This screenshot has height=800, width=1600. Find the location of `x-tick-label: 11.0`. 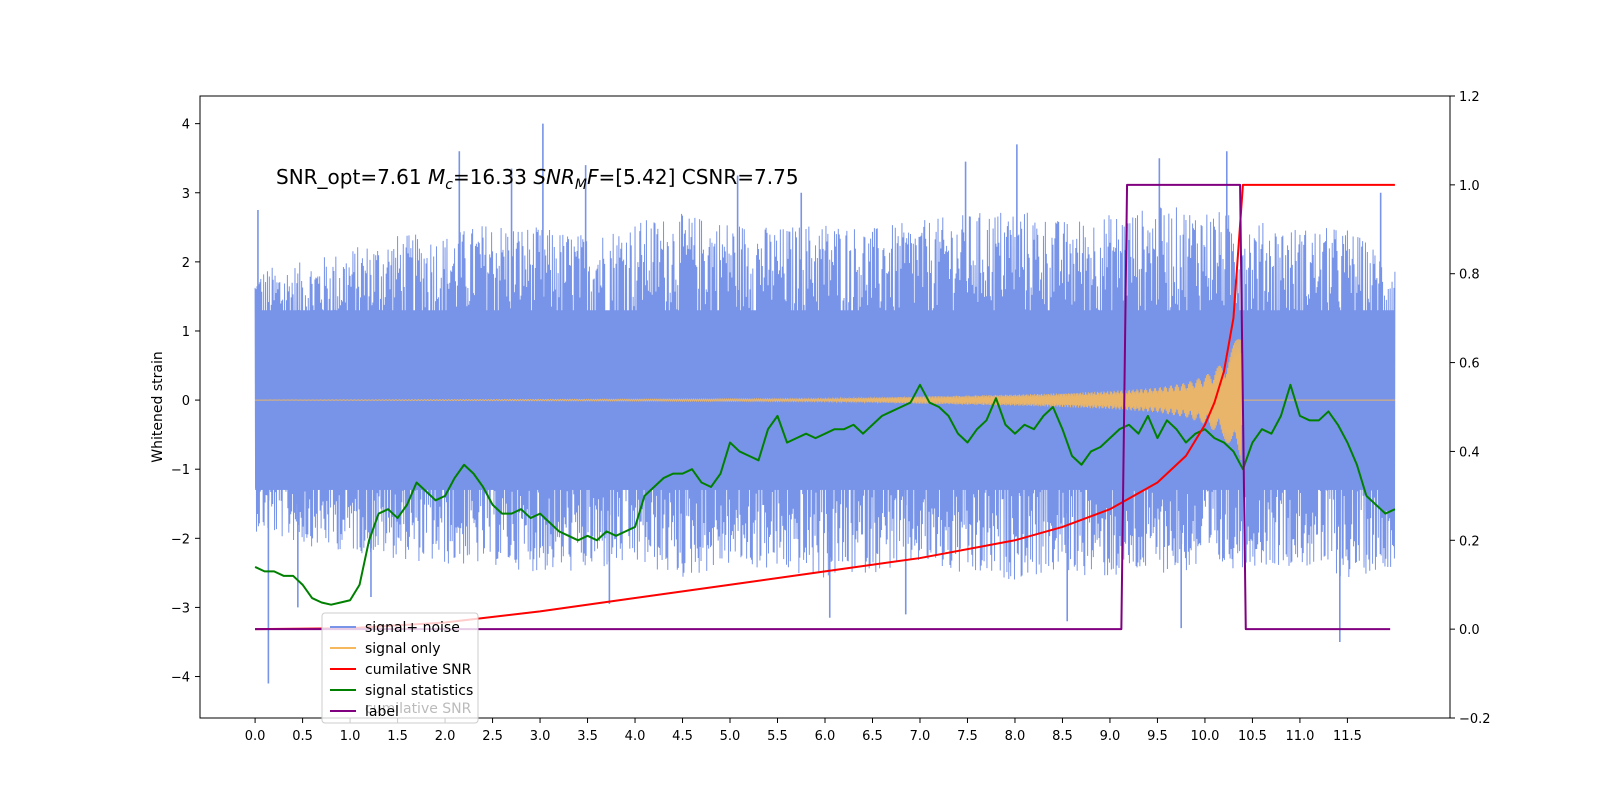

x-tick-label: 11.0 is located at coordinates (1299, 736).